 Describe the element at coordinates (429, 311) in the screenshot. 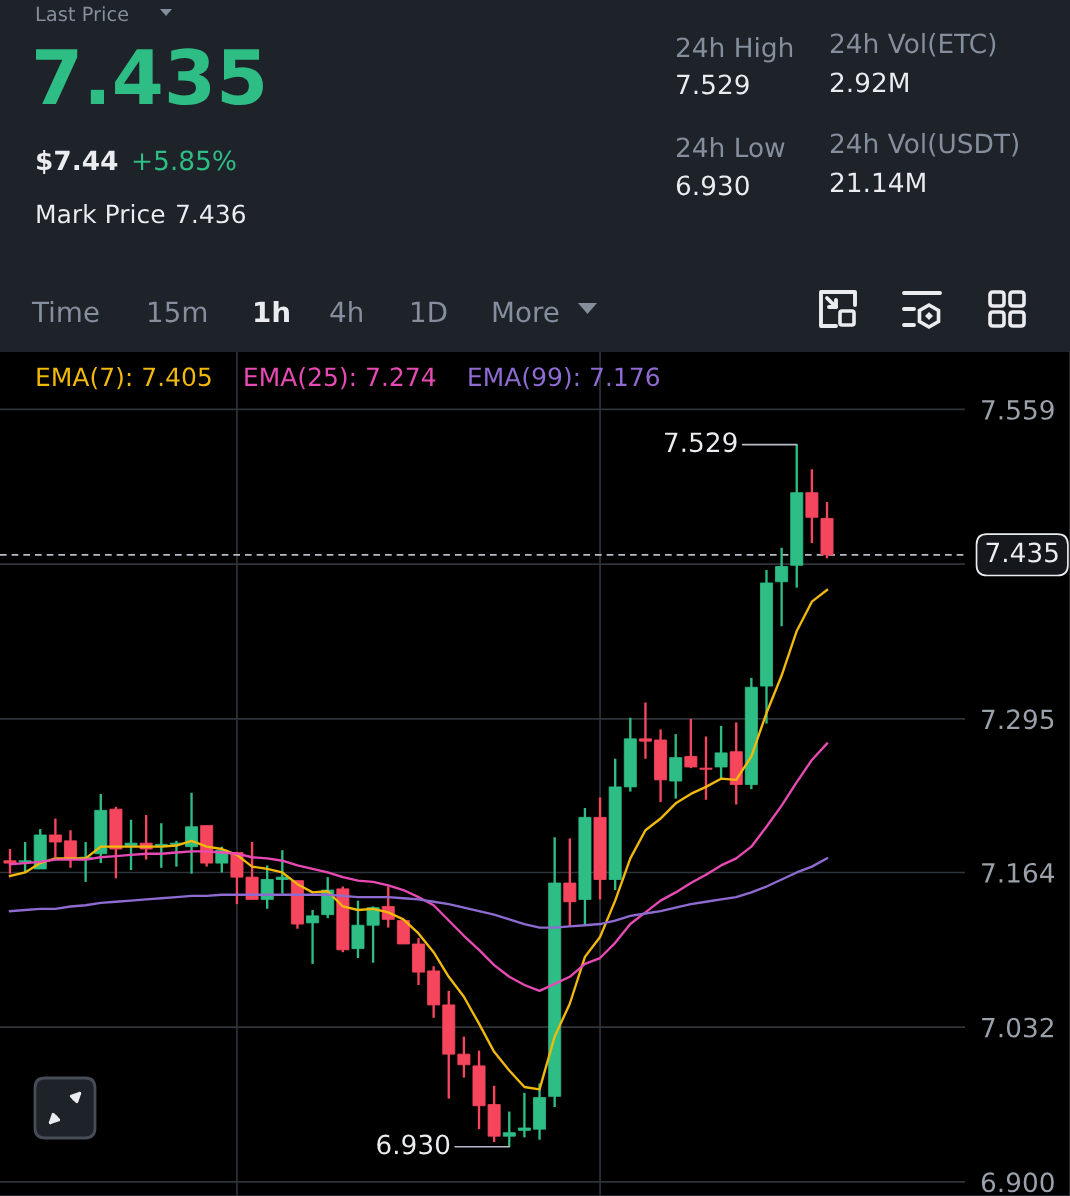

I see `text: 1D` at that location.